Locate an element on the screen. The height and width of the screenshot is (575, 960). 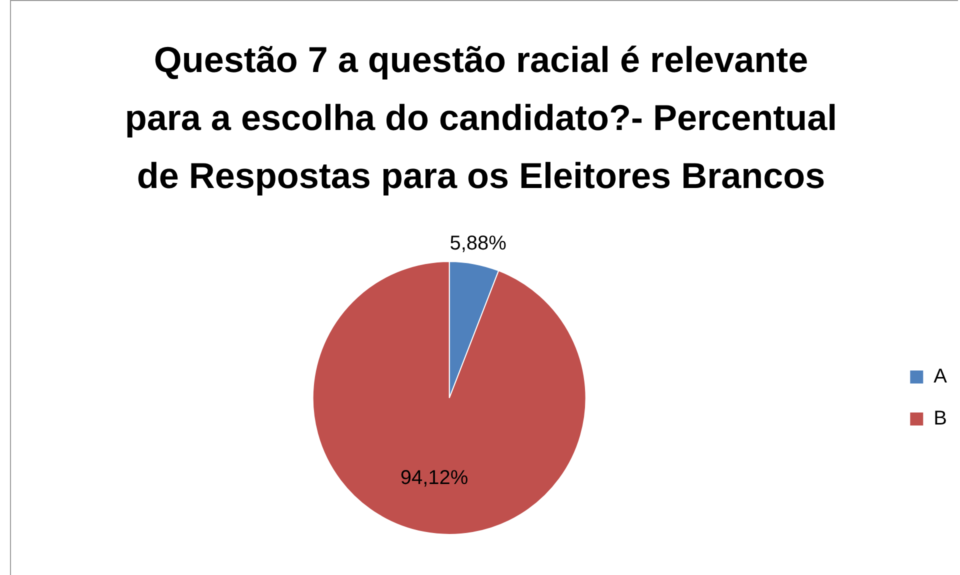
legend-label: B is located at coordinates (941, 419).